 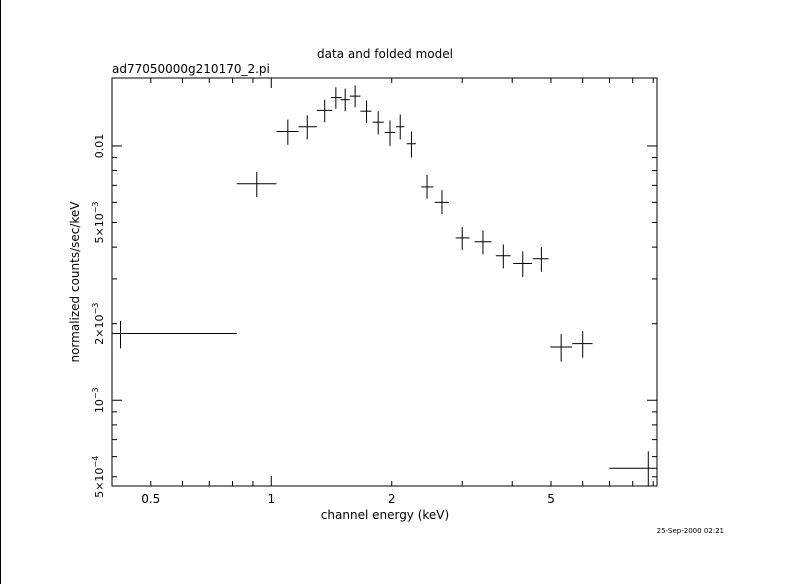 I want to click on y-tick-label: 2×10−3, so click(x=98, y=324).